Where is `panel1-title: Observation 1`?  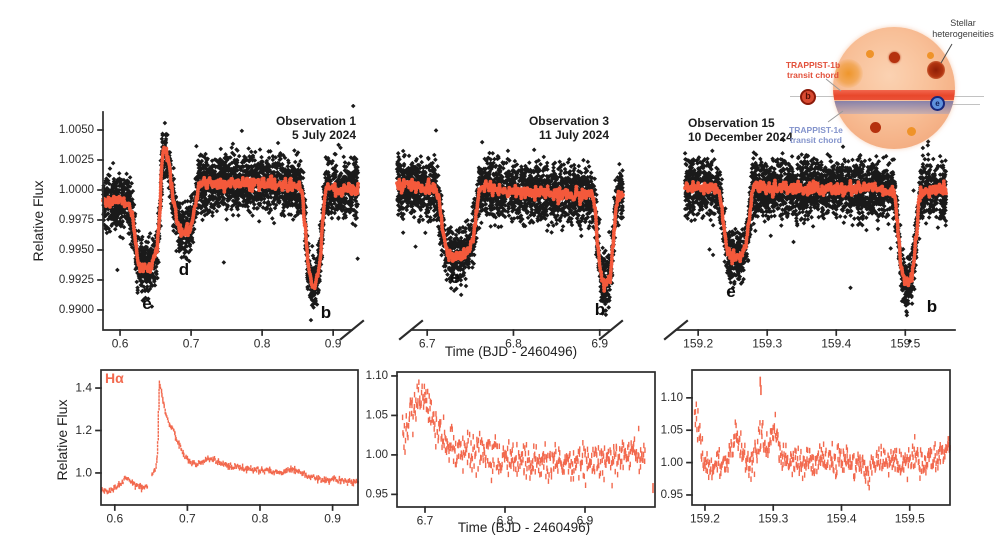 panel1-title: Observation 1 is located at coordinates (315, 121).